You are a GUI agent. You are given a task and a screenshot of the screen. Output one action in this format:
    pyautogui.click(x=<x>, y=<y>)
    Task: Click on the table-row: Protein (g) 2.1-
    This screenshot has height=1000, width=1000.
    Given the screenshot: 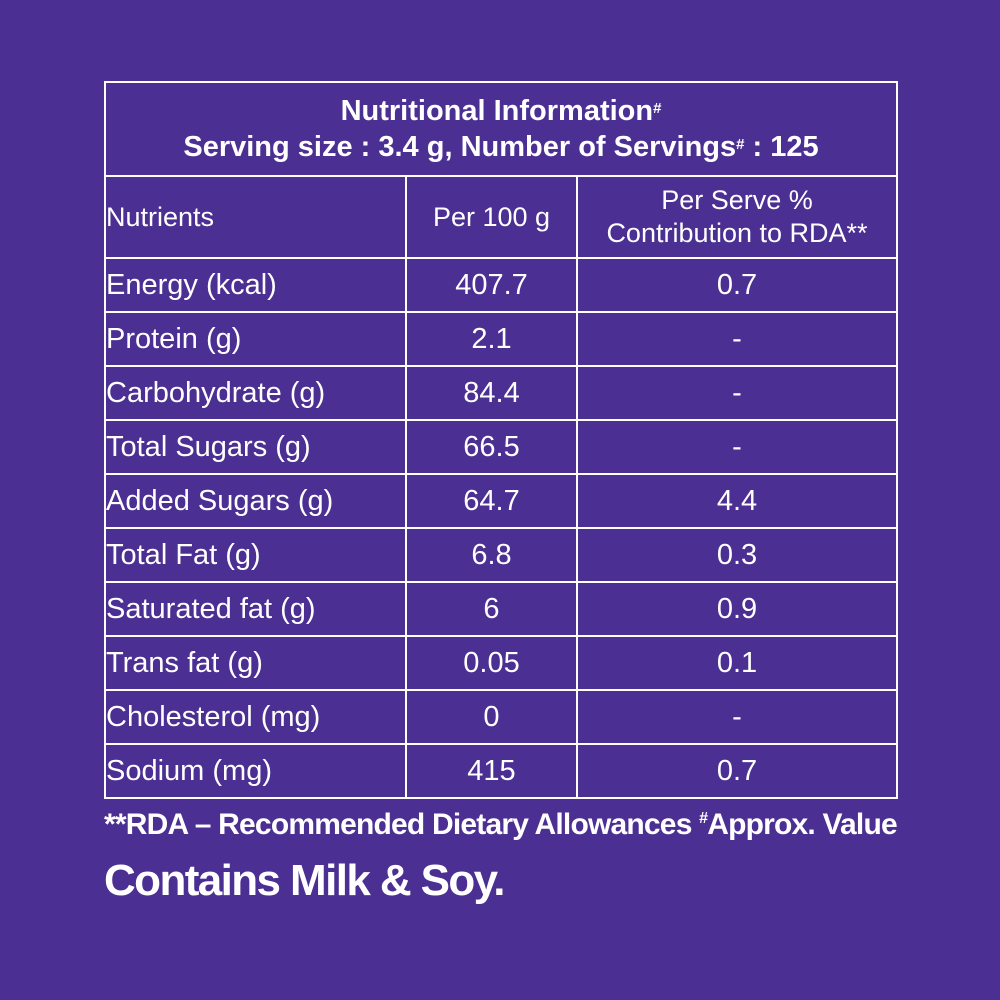 What is the action you would take?
    pyautogui.click(x=501, y=339)
    